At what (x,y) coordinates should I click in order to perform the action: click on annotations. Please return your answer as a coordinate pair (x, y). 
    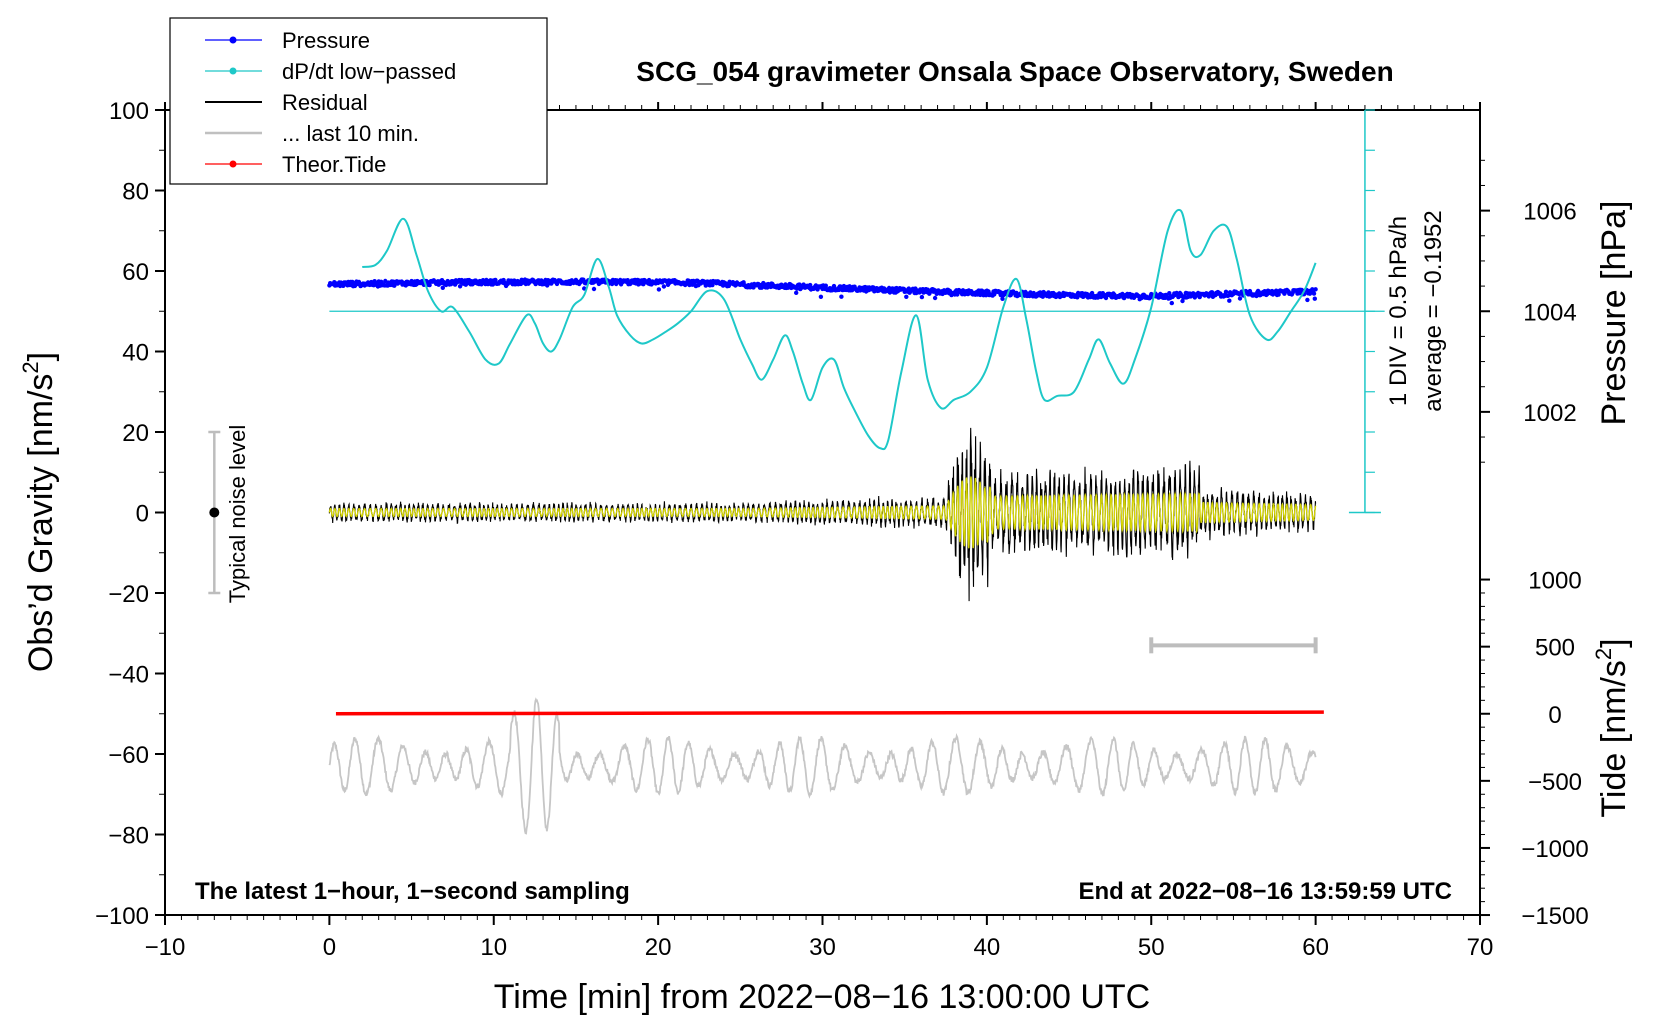
    Looking at the image, I should click on (763, 542).